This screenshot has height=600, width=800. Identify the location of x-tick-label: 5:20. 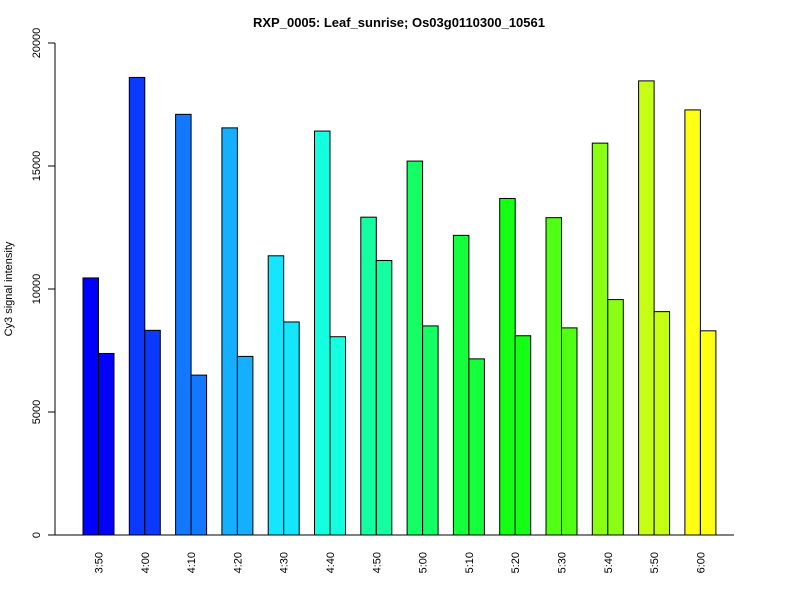
(516, 562).